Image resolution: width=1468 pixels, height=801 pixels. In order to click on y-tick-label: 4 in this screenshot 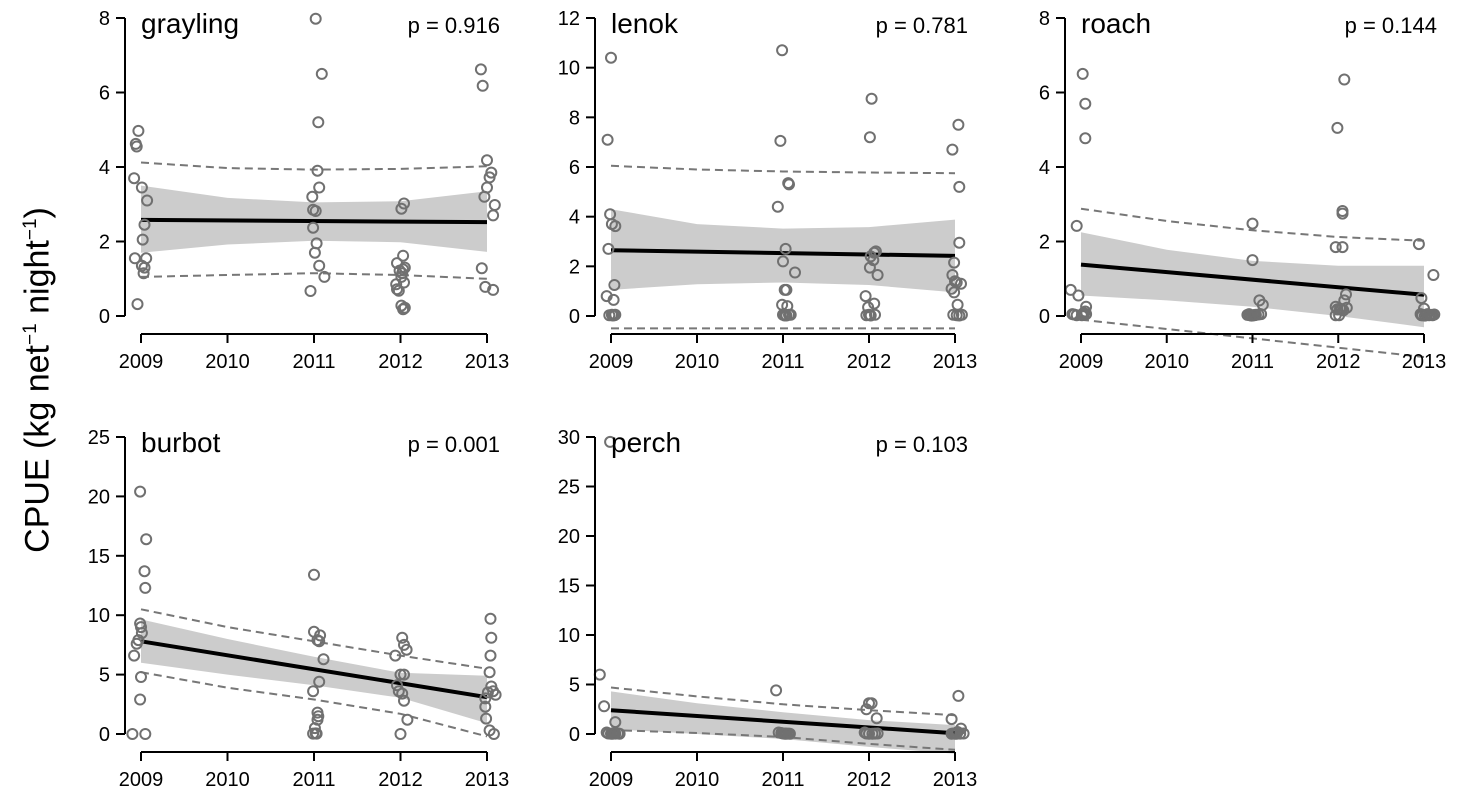, I will do `click(1044, 168)`.